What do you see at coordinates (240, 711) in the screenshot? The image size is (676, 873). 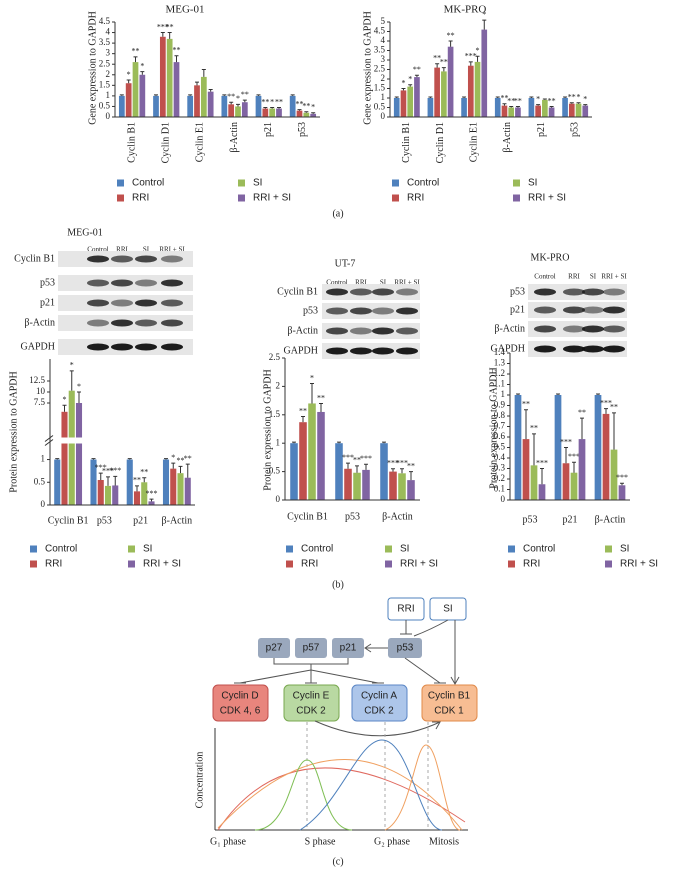 I see `cdk-label: CDK 4, 6` at bounding box center [240, 711].